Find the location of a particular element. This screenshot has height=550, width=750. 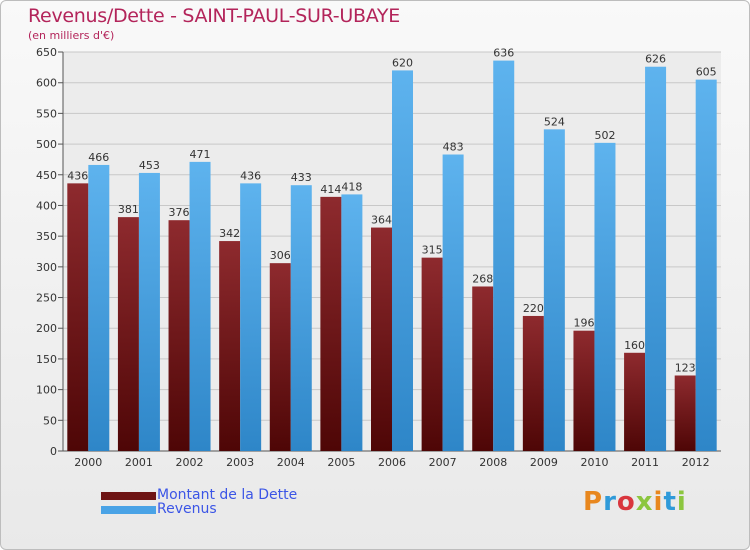

value-label-revenus: 418 is located at coordinates (351, 186).